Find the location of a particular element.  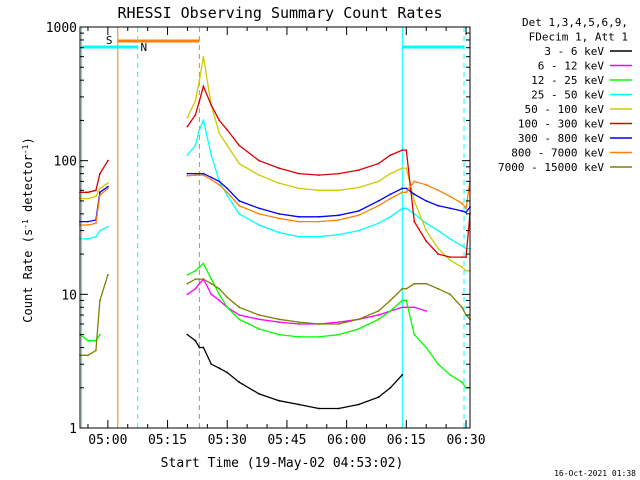

x-tick-label: 06:15 is located at coordinates (406, 440).